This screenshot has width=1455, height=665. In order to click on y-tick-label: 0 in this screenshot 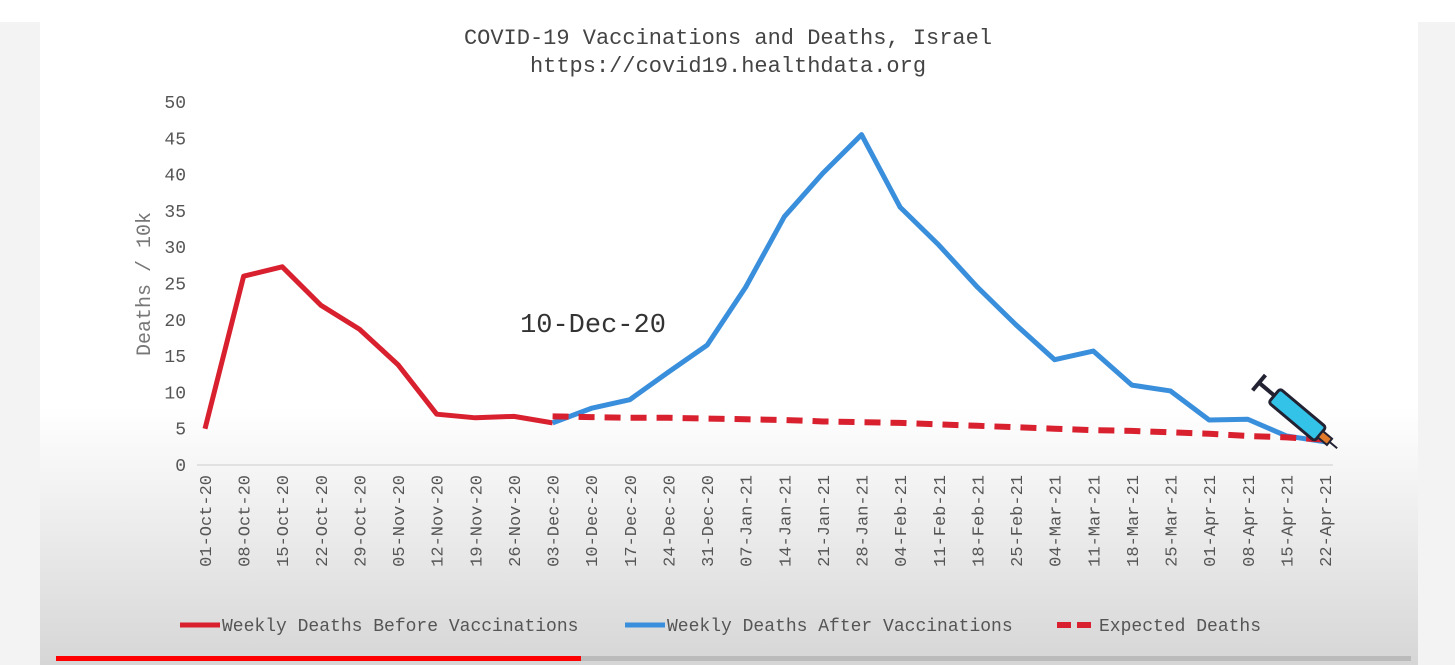, I will do `click(180, 467)`.